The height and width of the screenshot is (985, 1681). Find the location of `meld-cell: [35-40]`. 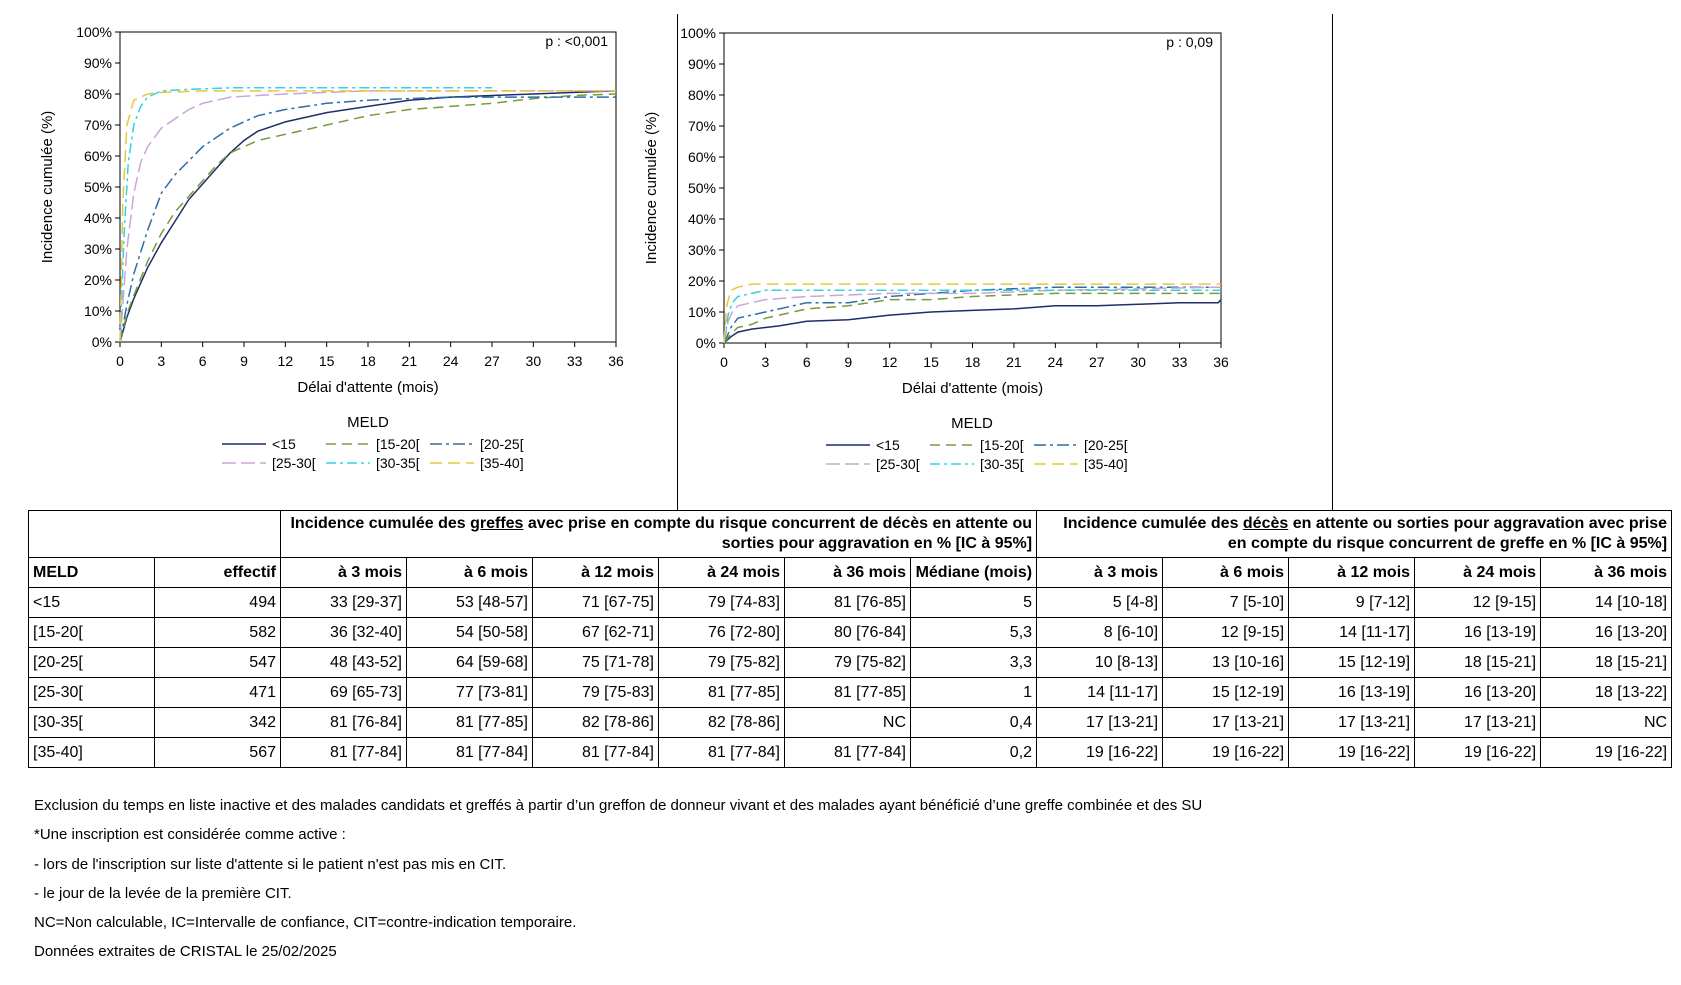

meld-cell: [35-40] is located at coordinates (91, 752).